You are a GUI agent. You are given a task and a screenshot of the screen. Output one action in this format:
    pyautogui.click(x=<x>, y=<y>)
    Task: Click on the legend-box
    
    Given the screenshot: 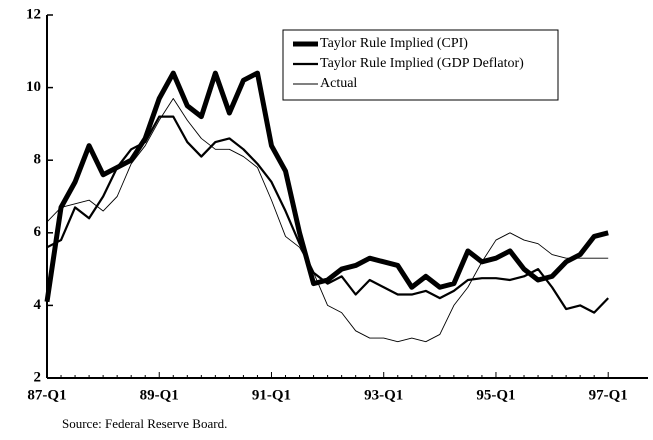 What is the action you would take?
    pyautogui.click(x=420, y=65)
    